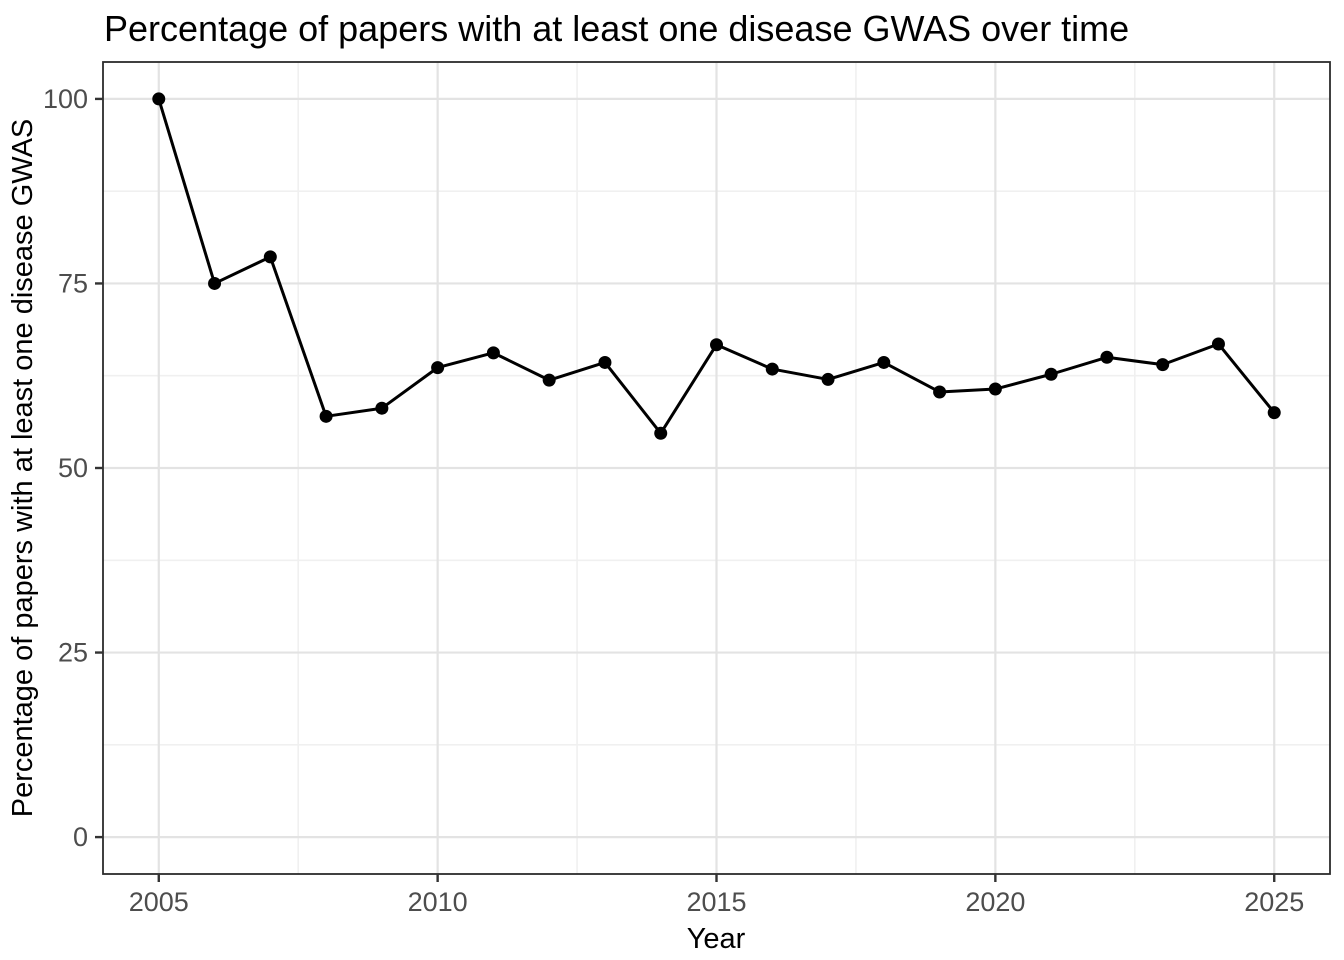 This screenshot has width=1344, height=960. Describe the element at coordinates (716, 902) in the screenshot. I see `x-tick-label: 2015` at that location.